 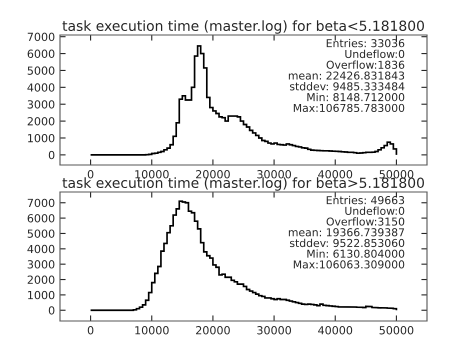 I want to click on annotation: Overflow:1836, so click(x=365, y=64).